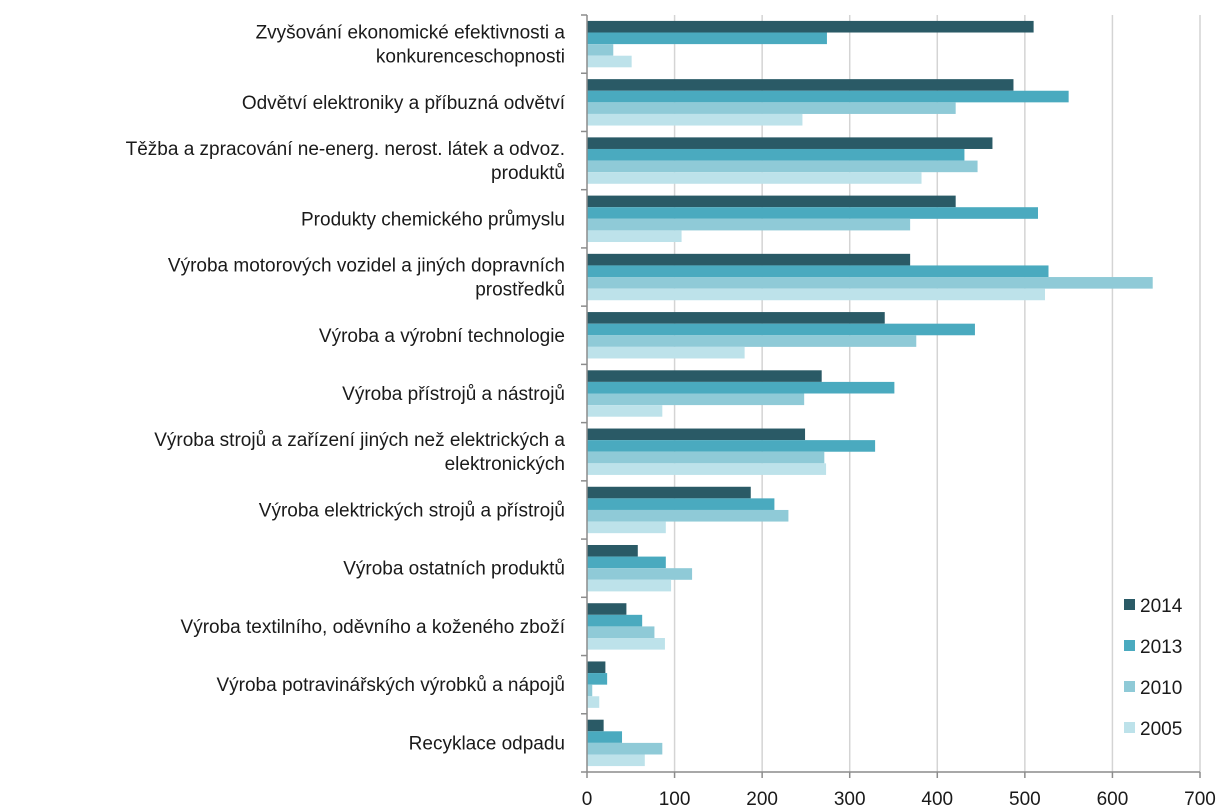 The width and height of the screenshot is (1226, 811). What do you see at coordinates (411, 33) in the screenshot?
I see `category-label-line: Zvyšování ekonomické efektivnosti a` at bounding box center [411, 33].